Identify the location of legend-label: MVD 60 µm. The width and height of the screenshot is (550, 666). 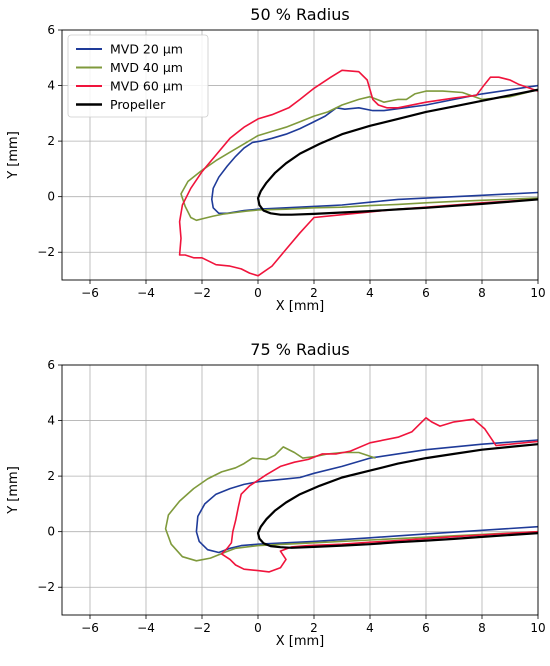
(146, 86).